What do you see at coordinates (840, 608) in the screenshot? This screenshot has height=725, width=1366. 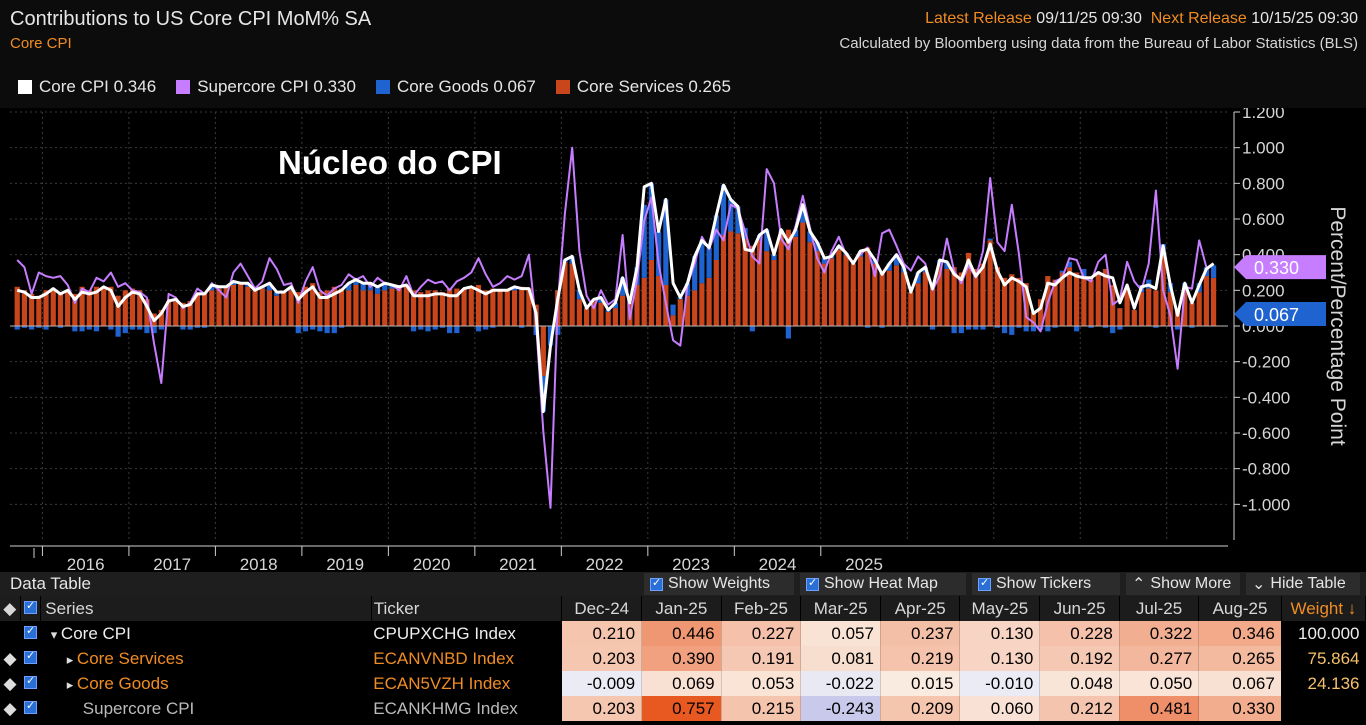 I see `column-header-month: Mar-25` at bounding box center [840, 608].